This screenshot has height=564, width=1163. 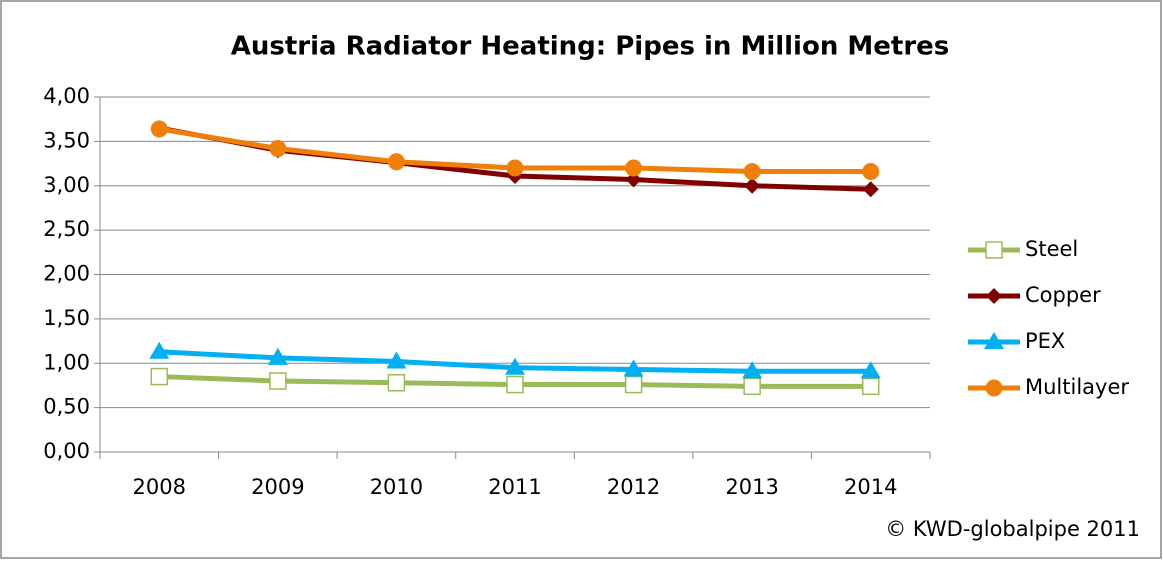 I want to click on x-tick-label: 2014, so click(x=870, y=487).